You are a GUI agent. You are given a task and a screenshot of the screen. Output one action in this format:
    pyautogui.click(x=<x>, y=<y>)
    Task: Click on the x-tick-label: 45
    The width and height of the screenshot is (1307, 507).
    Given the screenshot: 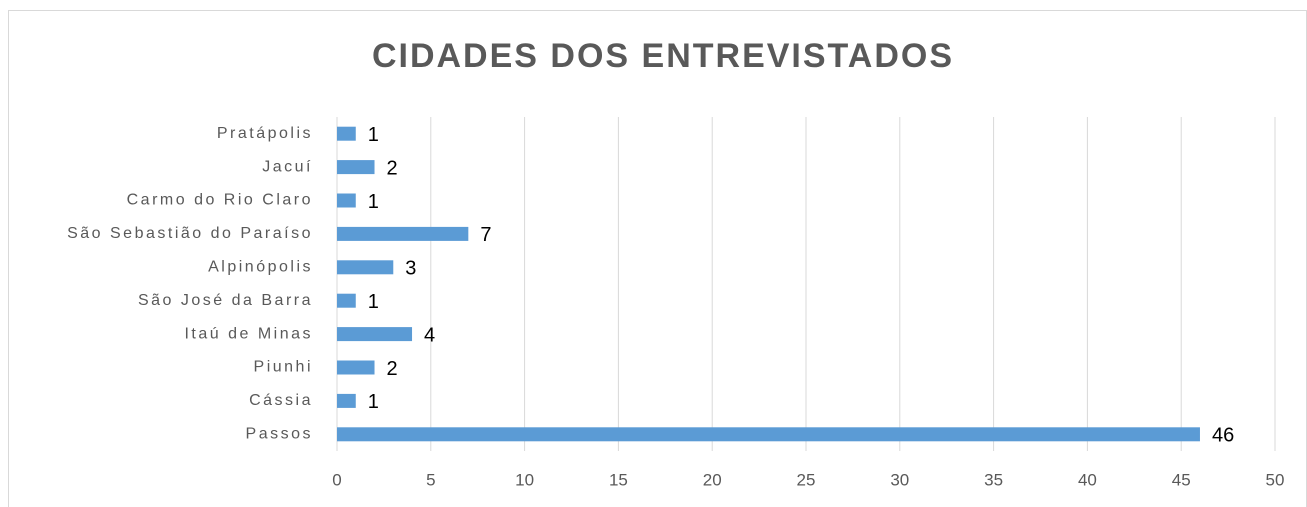 What is the action you would take?
    pyautogui.click(x=1181, y=479)
    